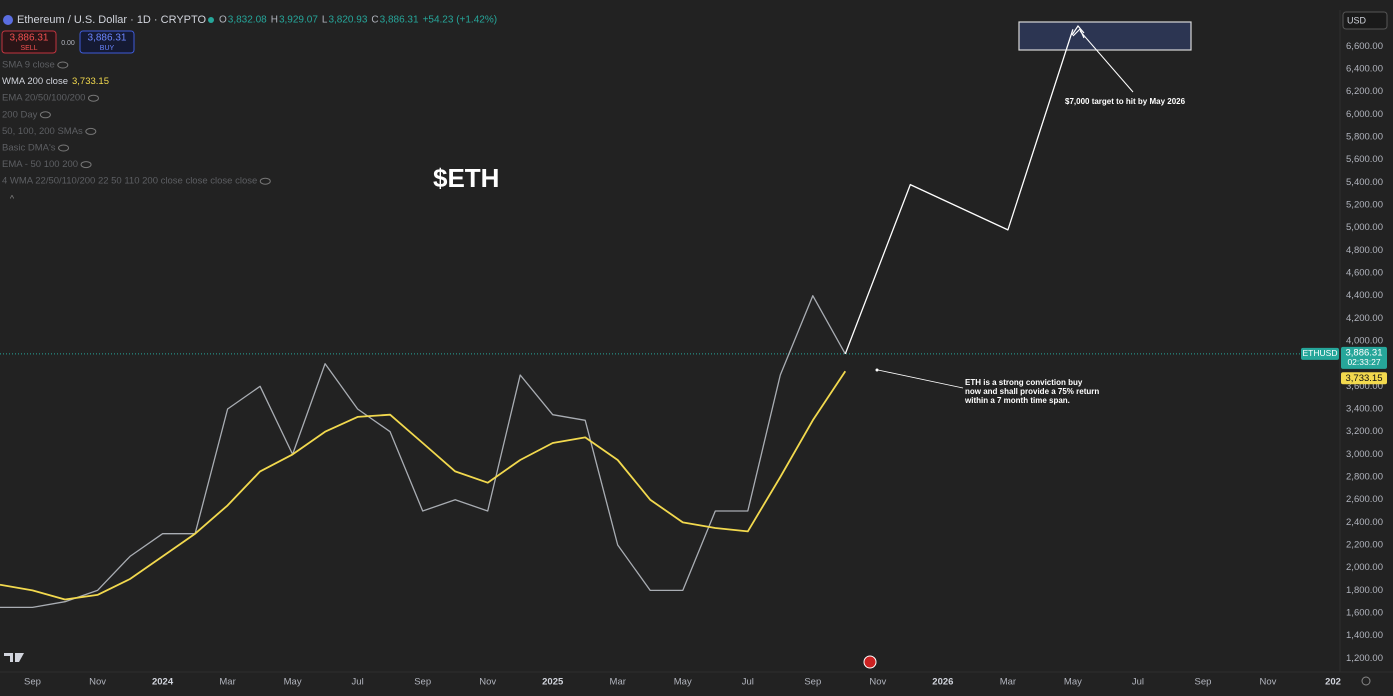 Image resolution: width=1393 pixels, height=696 pixels. I want to click on series-line, so click(959, 192).